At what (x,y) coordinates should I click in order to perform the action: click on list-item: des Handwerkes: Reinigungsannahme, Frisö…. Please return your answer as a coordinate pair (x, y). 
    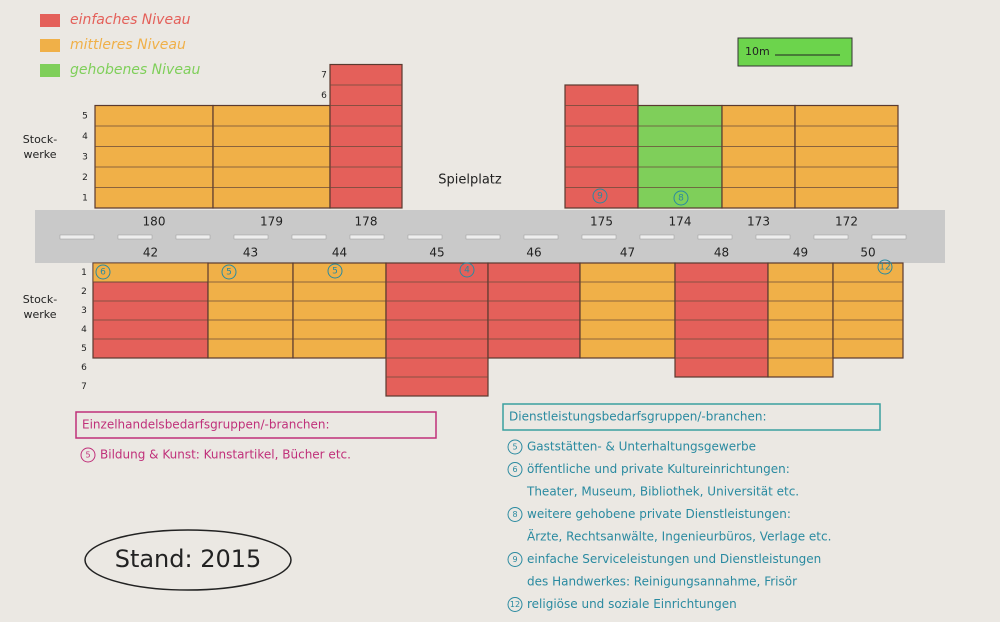
    Looking at the image, I should click on (662, 582).